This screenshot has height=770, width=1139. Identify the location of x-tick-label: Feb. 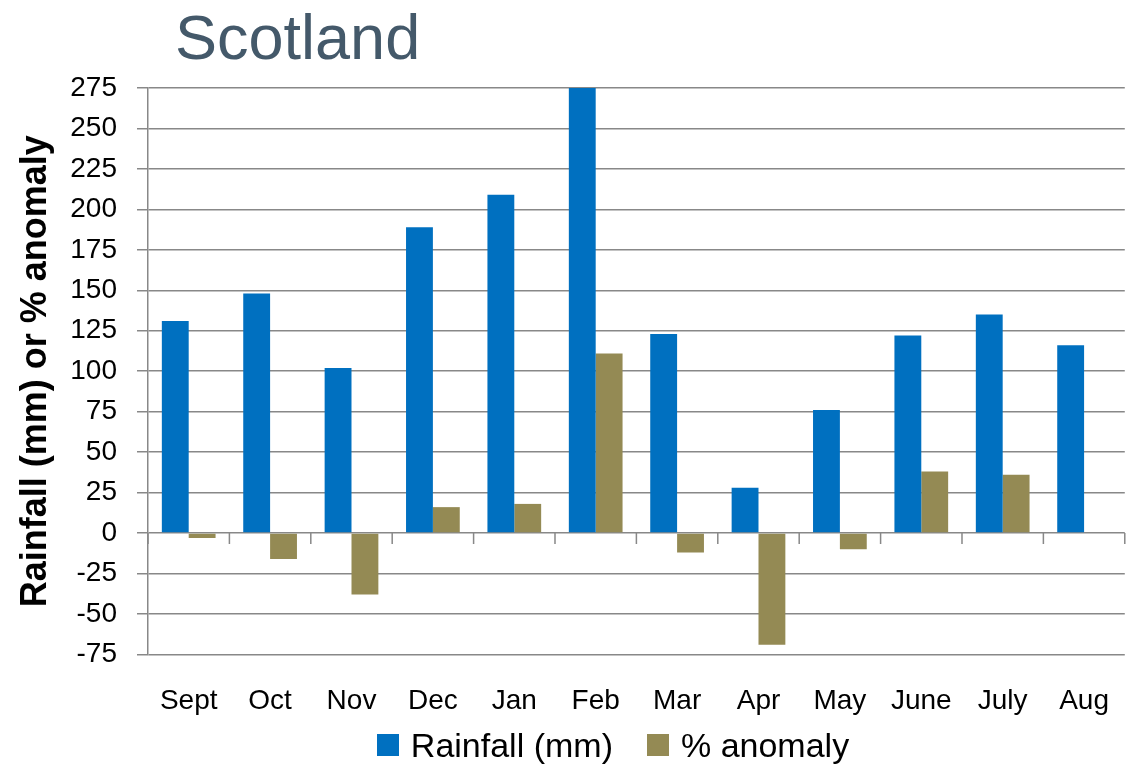
(595, 699).